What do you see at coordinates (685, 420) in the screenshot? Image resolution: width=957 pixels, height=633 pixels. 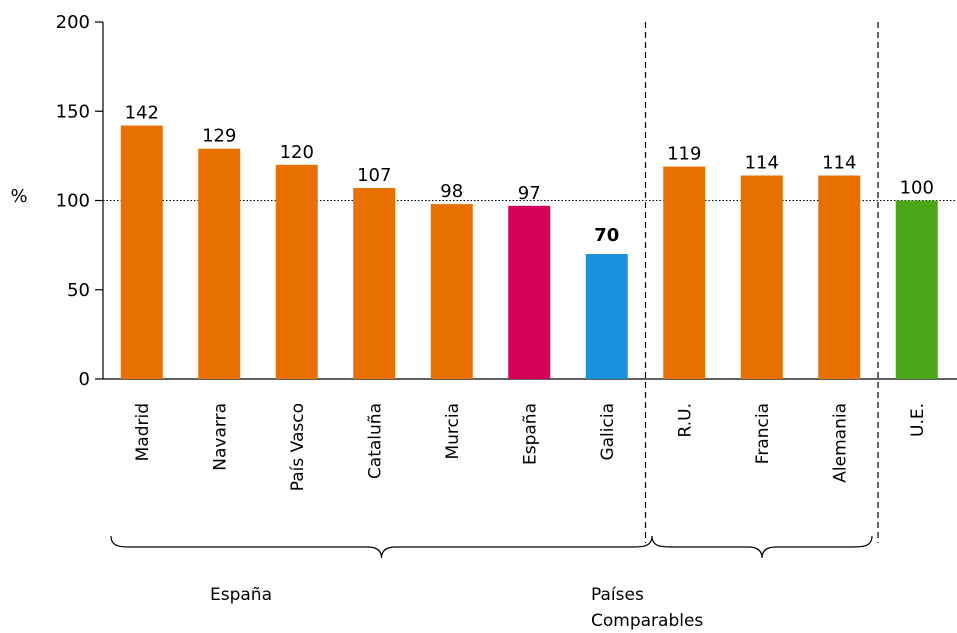 I see `category-label: R.U.` at bounding box center [685, 420].